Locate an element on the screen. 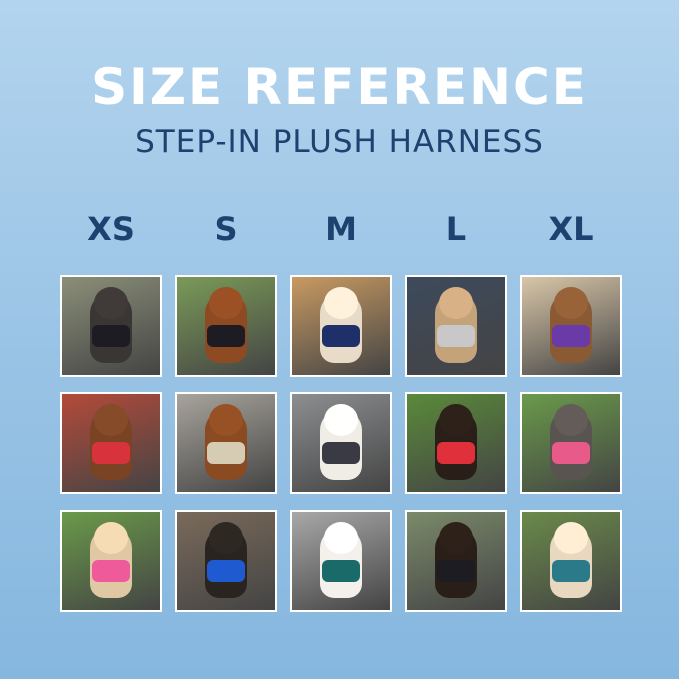 The height and width of the screenshot is (679, 679). size-label-xs: XS is located at coordinates (111, 229).